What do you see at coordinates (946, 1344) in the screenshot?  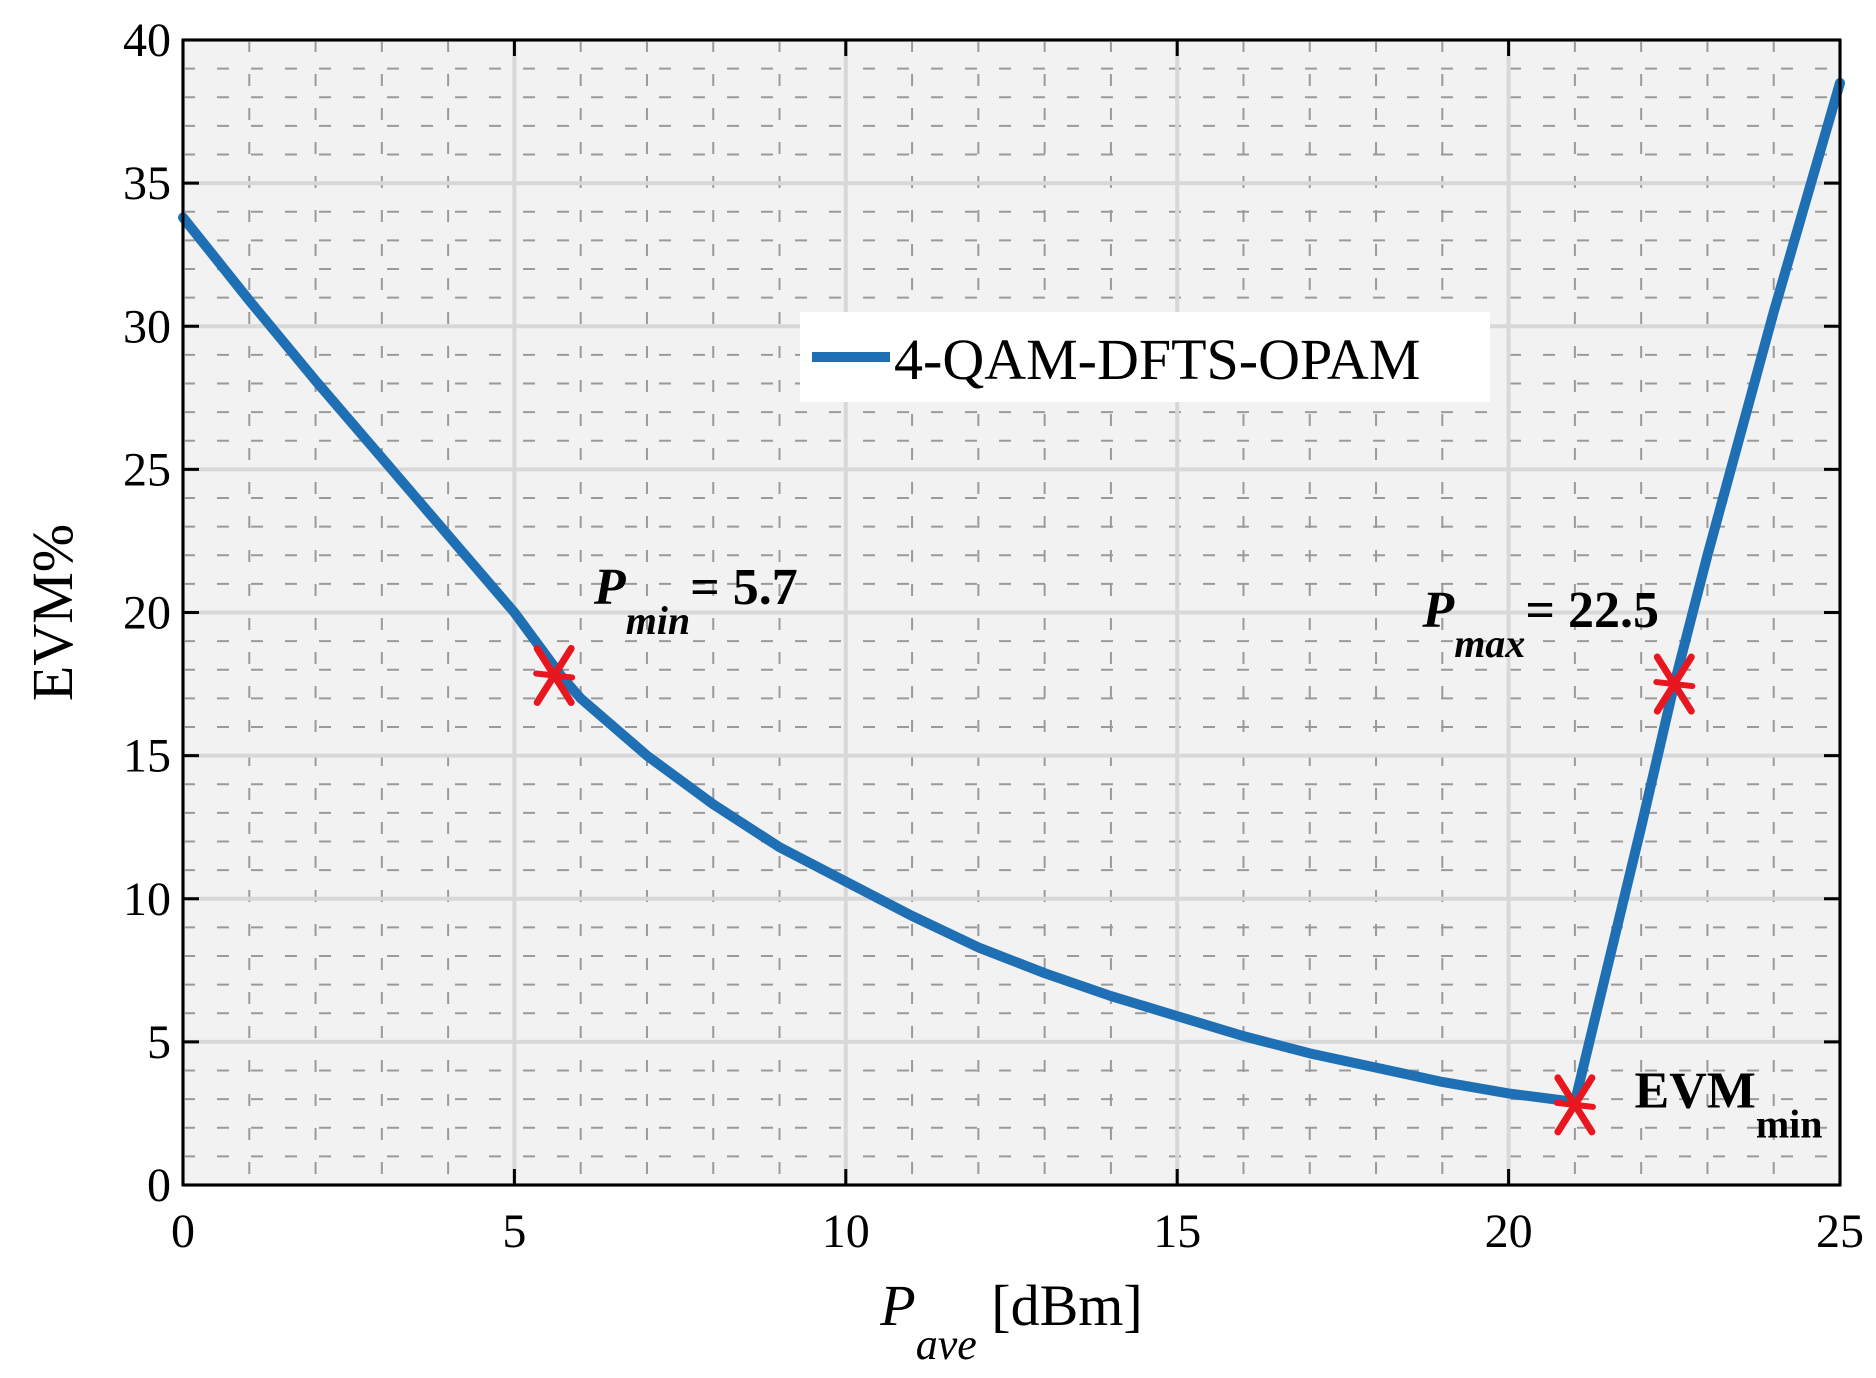 I see `x-axis-label-sub: ave` at bounding box center [946, 1344].